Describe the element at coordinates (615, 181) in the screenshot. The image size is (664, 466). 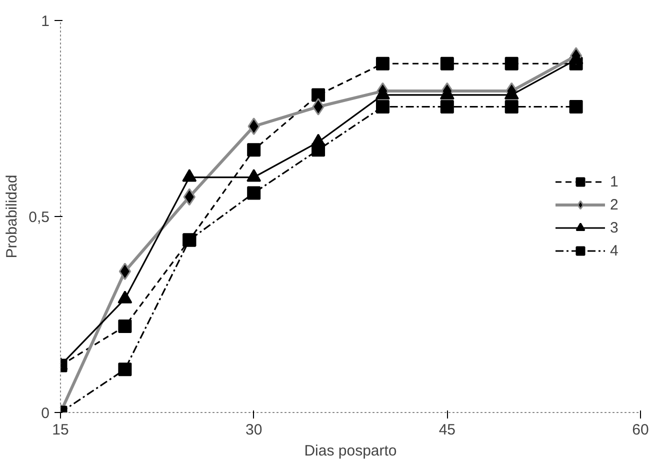
I see `legend-label: 1` at that location.